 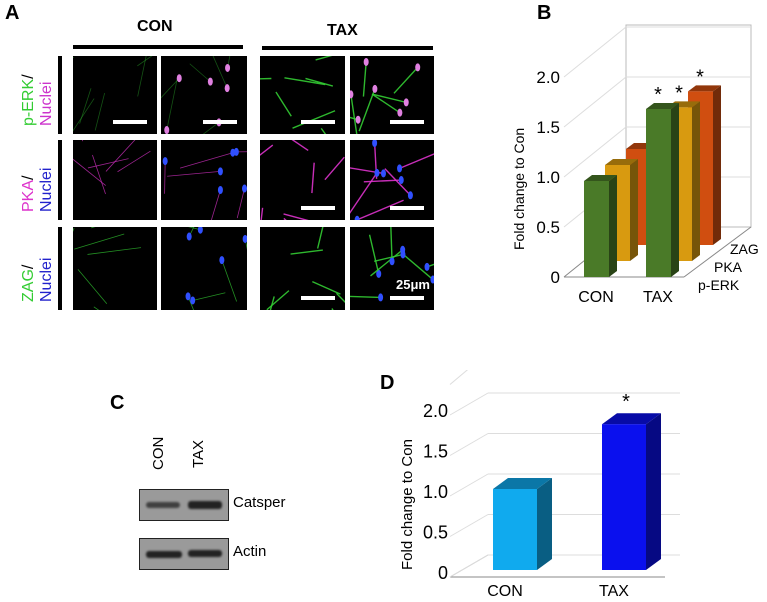 What do you see at coordinates (259, 502) in the screenshot?
I see `blot-label-catsper: Catsper` at bounding box center [259, 502].